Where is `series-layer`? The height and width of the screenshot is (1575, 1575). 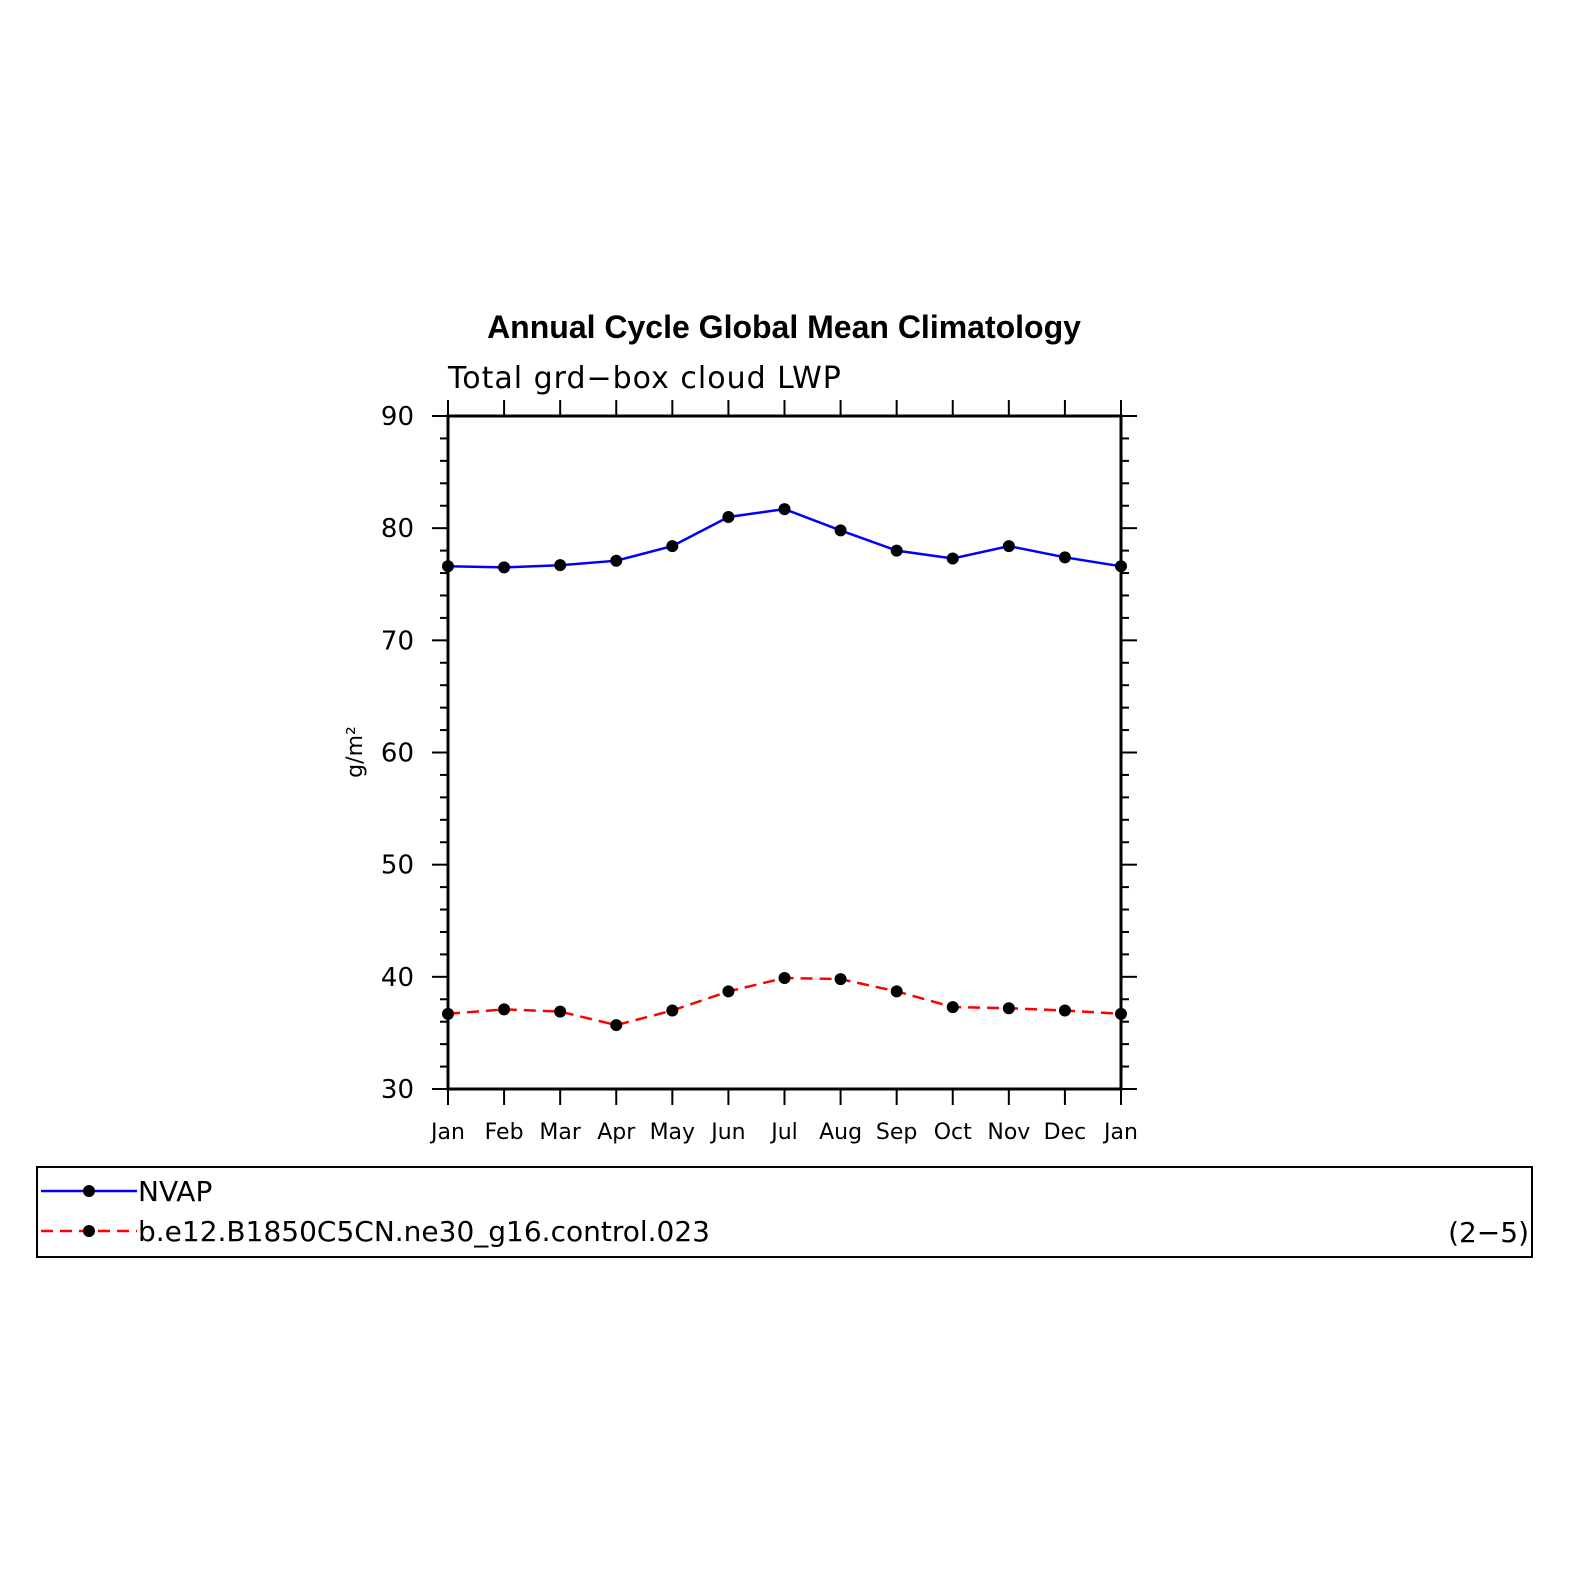
series-layer is located at coordinates (784, 767).